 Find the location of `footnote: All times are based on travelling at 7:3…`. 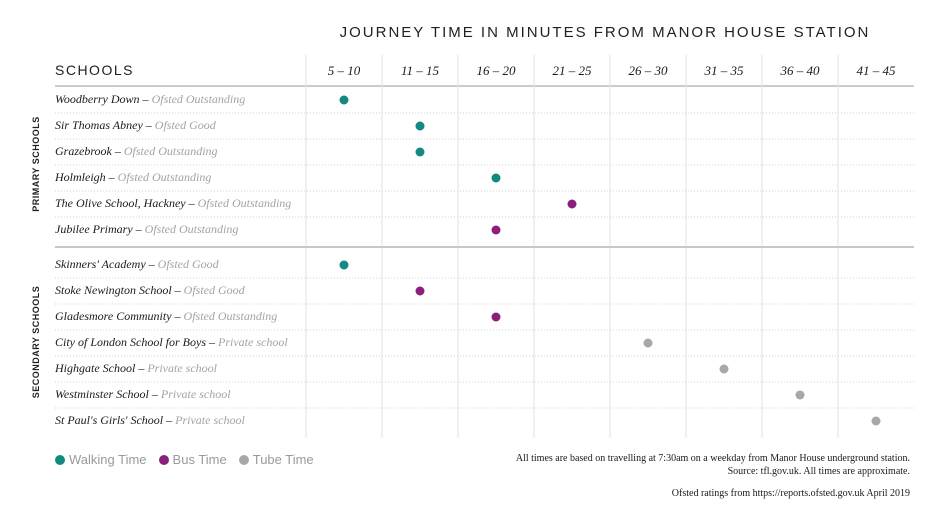

footnote: All times are based on travelling at 7:3… is located at coordinates (713, 465).